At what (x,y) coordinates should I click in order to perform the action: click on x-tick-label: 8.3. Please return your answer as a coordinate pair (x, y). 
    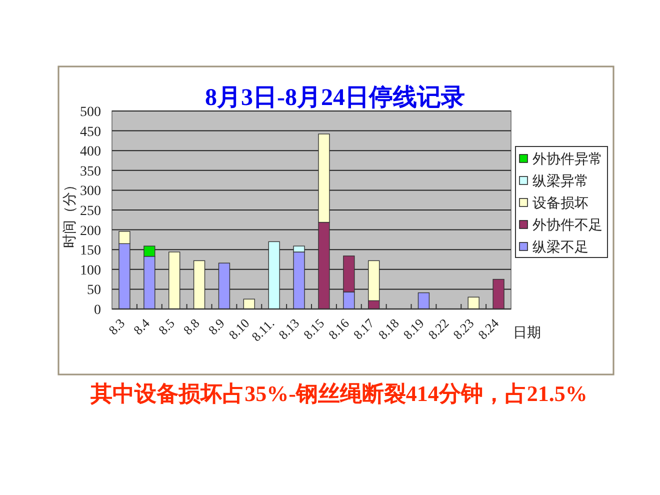
    Looking at the image, I should click on (116, 327).